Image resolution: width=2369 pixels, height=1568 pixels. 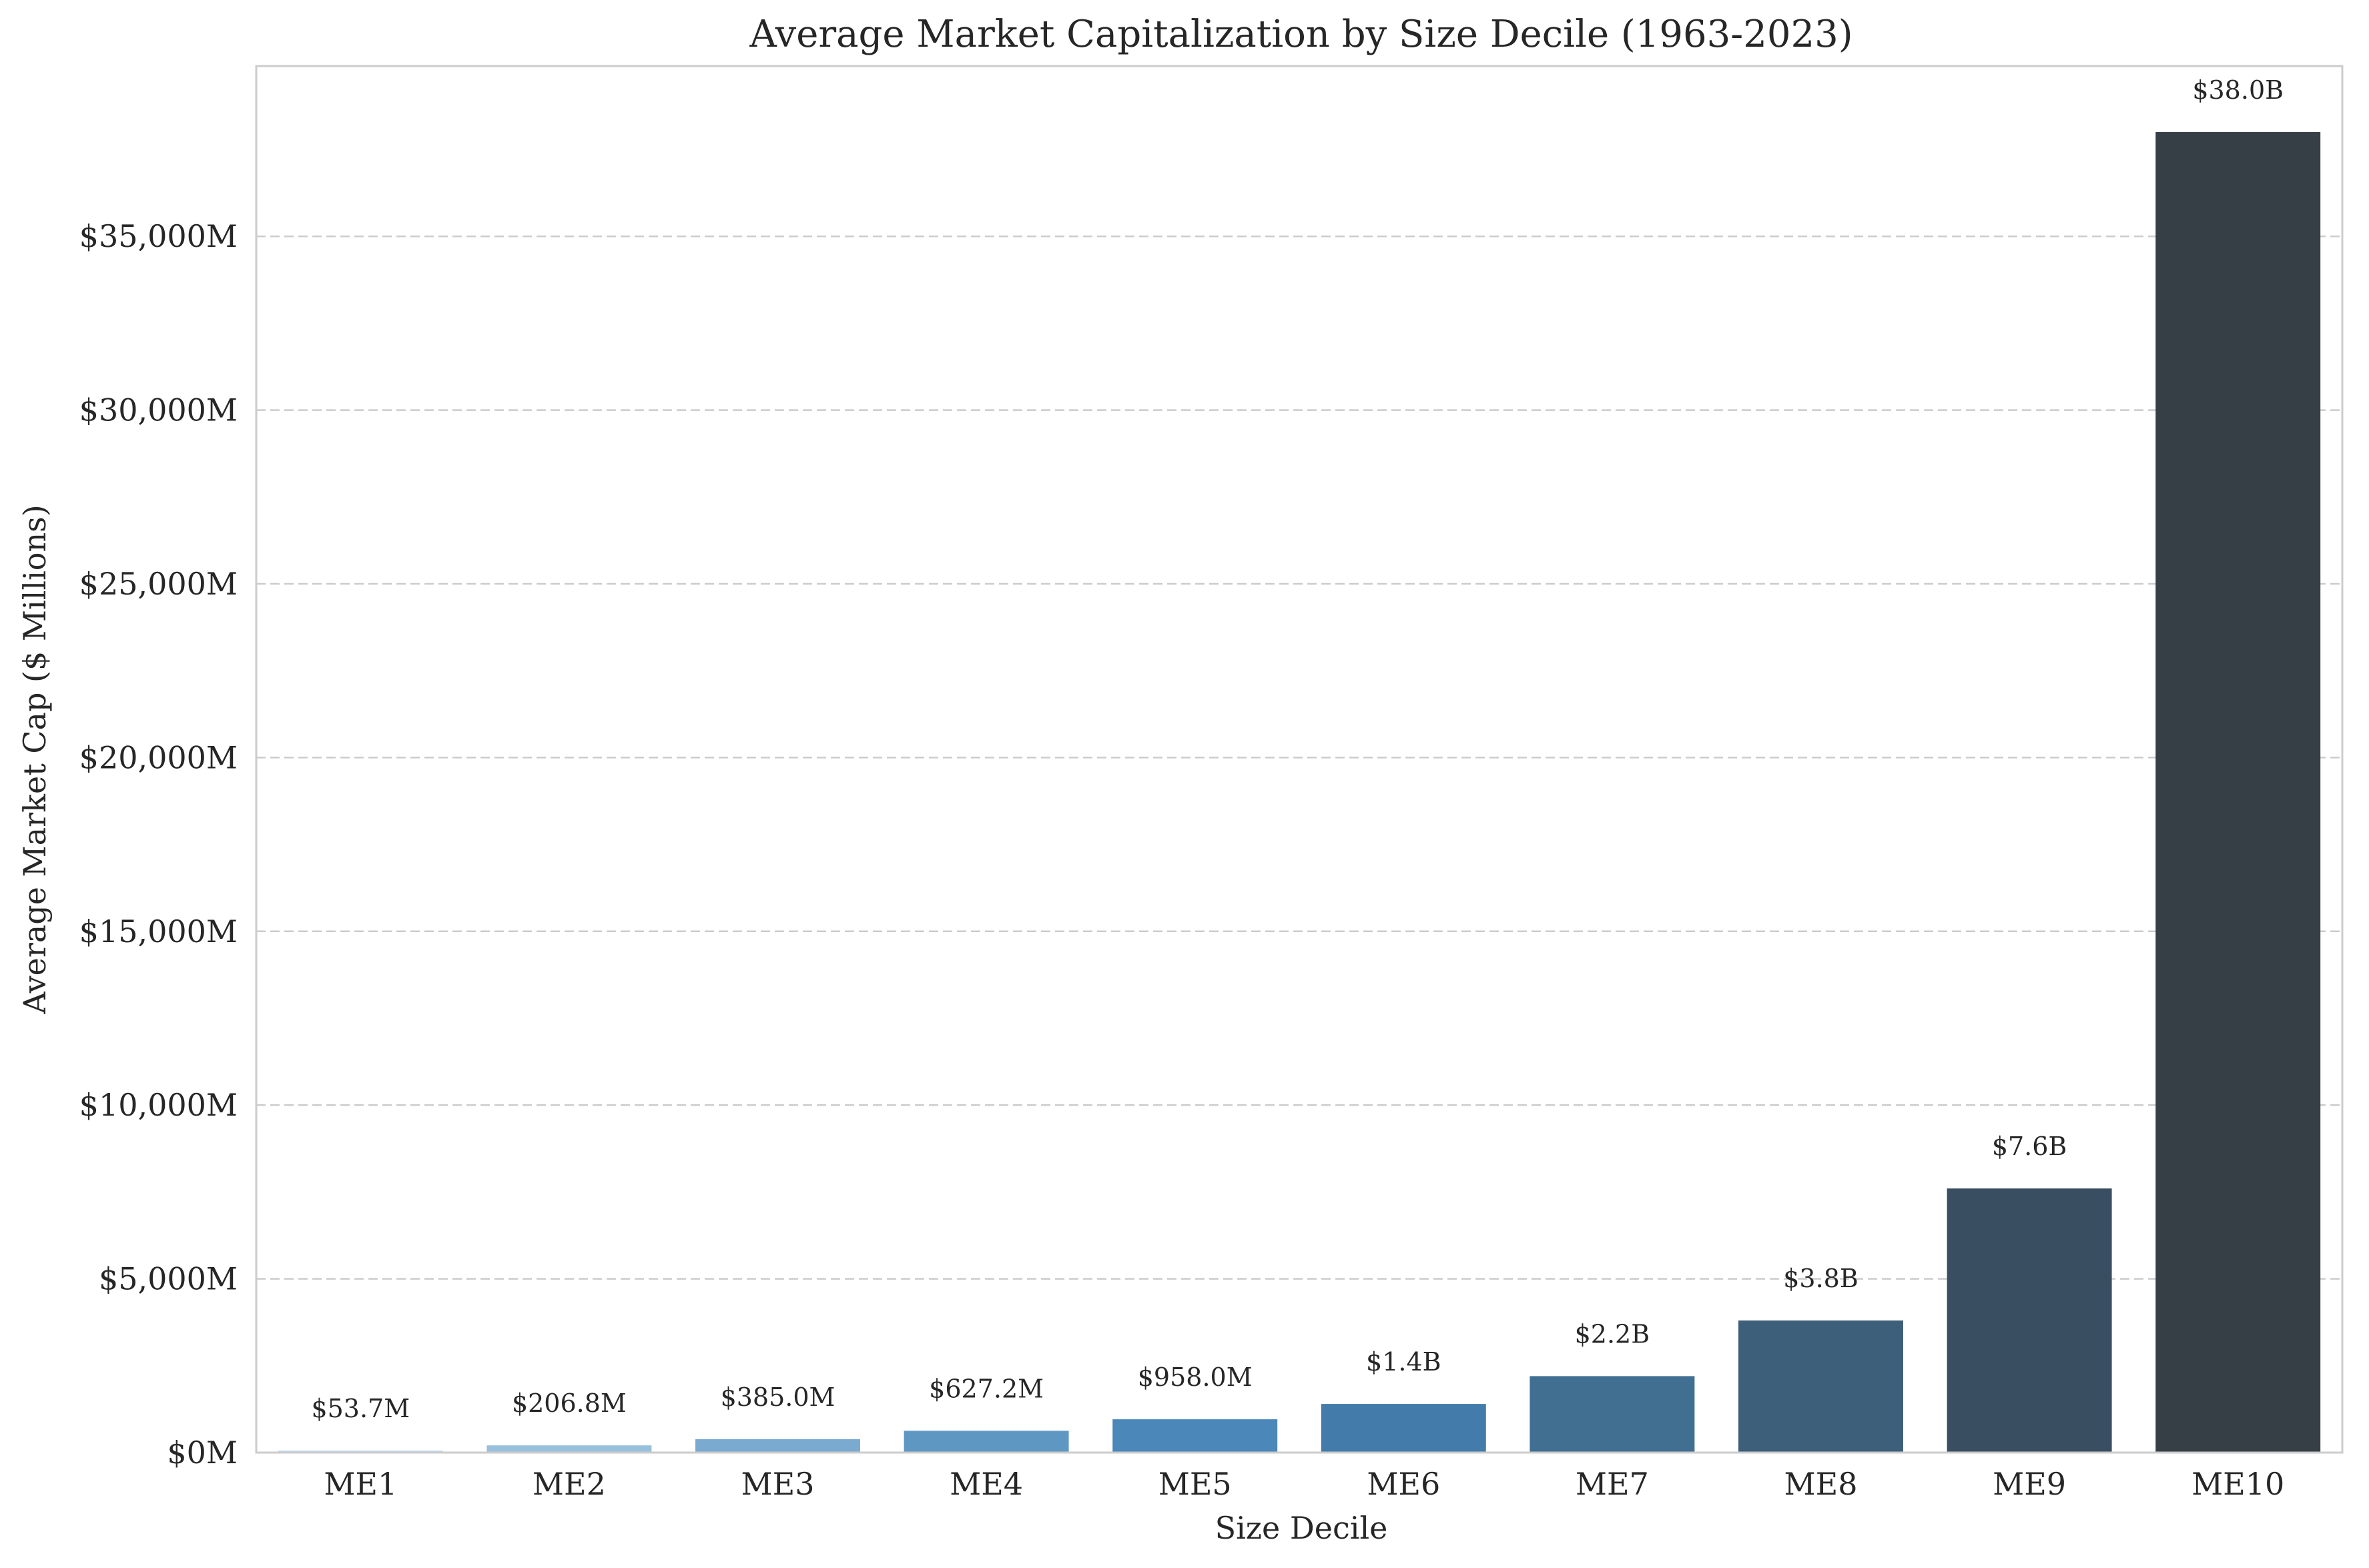 I want to click on x-tick-label: ME4, so click(x=986, y=1484).